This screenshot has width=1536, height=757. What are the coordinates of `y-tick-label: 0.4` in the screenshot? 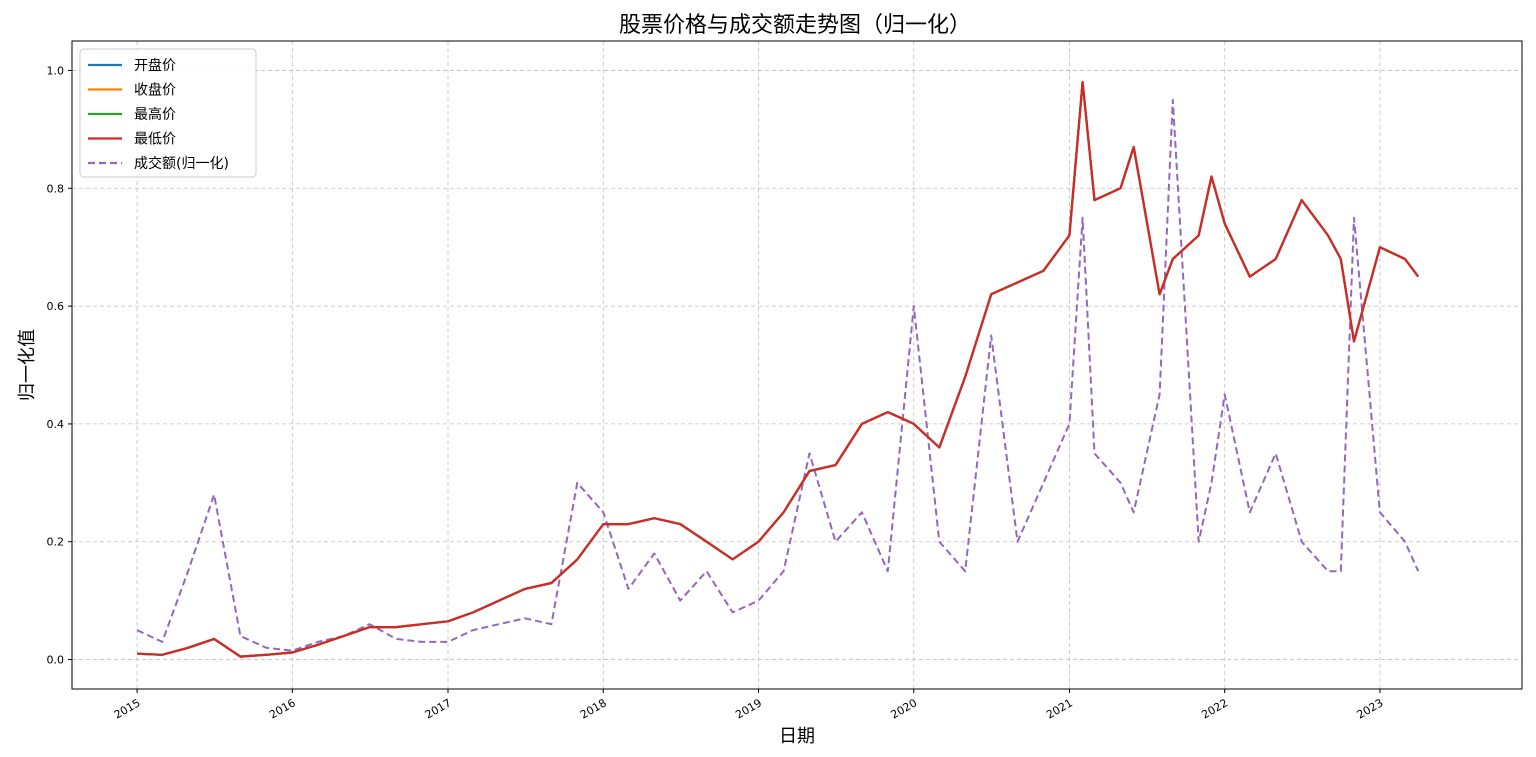 It's located at (56, 424).